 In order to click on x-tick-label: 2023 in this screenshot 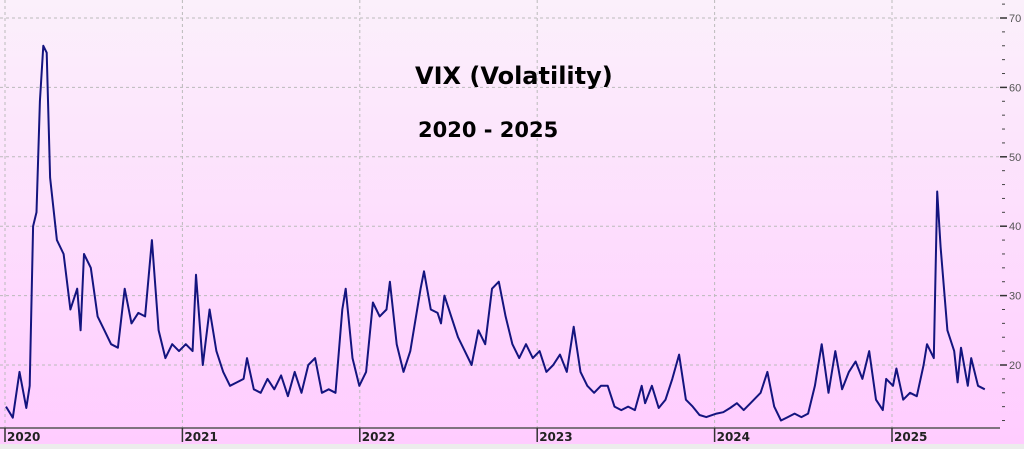, I will do `click(555, 437)`.